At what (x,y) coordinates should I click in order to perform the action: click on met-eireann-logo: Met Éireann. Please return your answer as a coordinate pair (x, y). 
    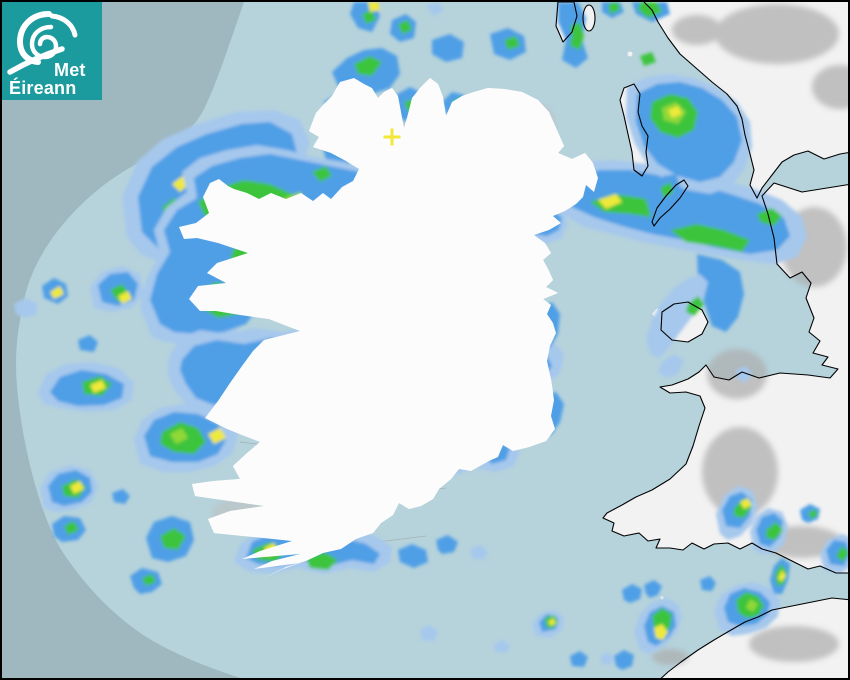
    Looking at the image, I should click on (52, 51).